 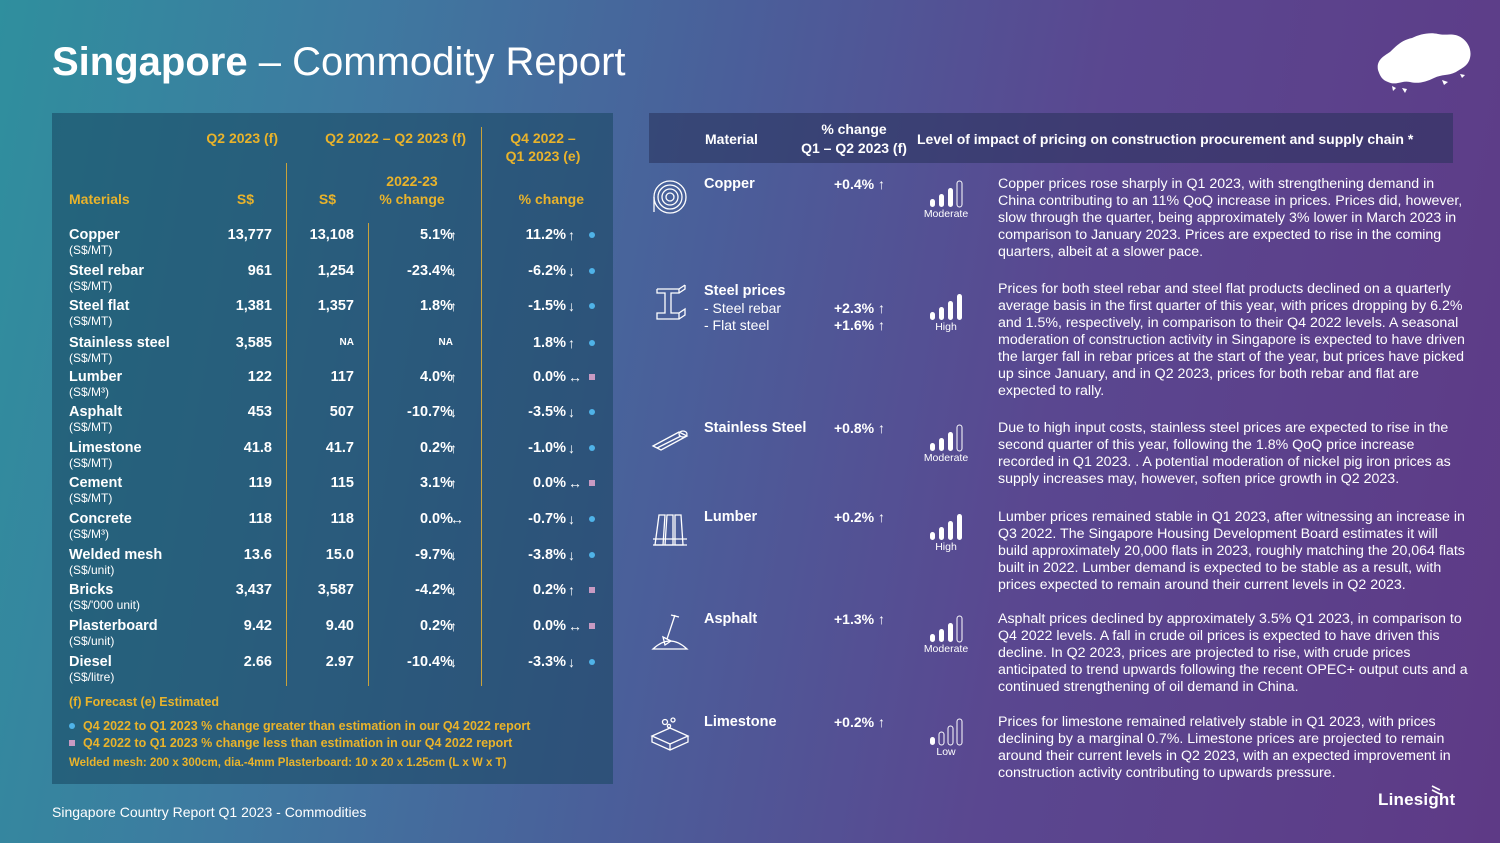 I want to click on price-q2-2022: 2.97, so click(x=339, y=662).